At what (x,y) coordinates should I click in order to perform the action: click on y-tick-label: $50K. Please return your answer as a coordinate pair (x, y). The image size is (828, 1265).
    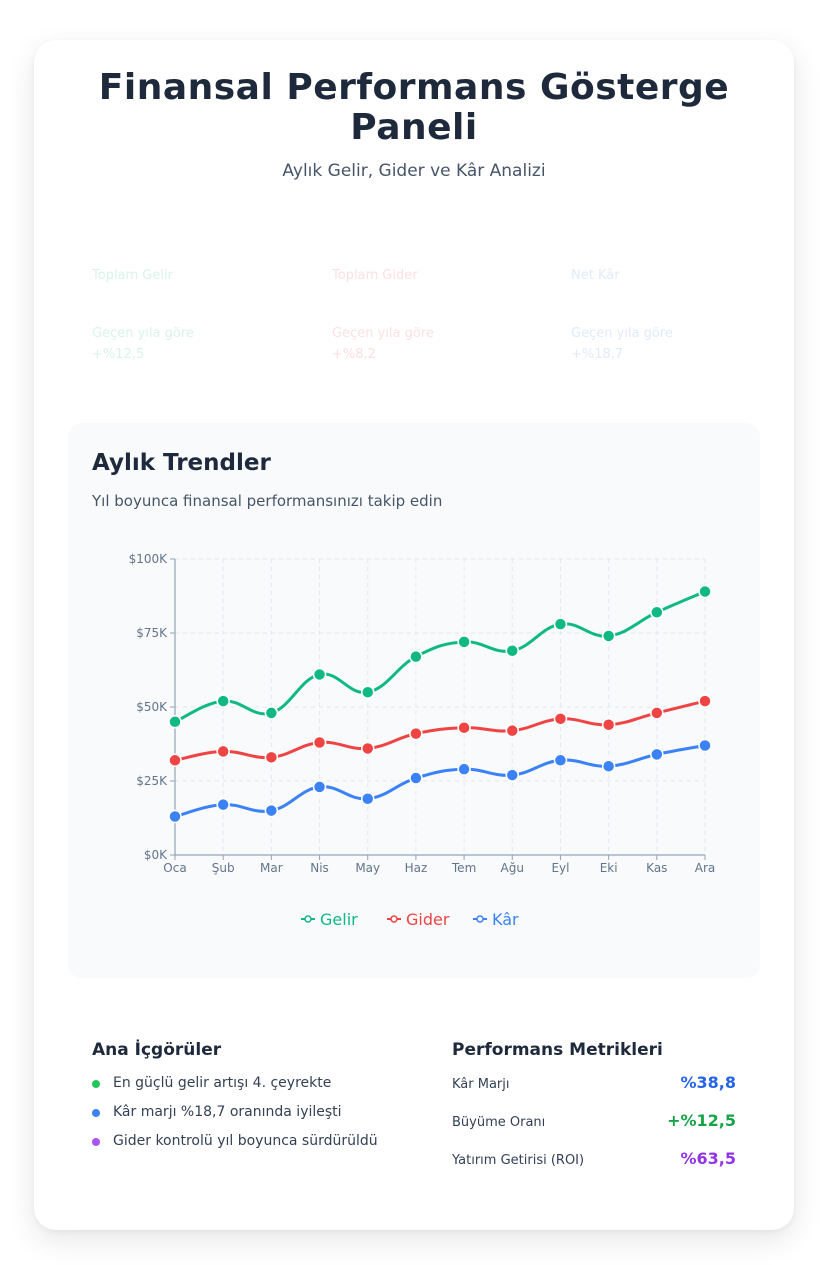
    Looking at the image, I should click on (152, 707).